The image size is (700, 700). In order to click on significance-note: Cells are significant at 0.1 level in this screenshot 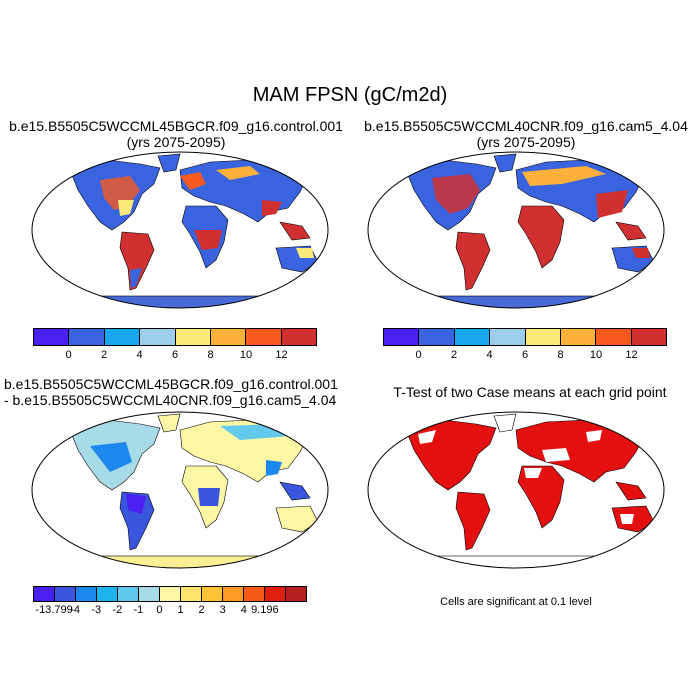, I will do `click(516, 602)`.